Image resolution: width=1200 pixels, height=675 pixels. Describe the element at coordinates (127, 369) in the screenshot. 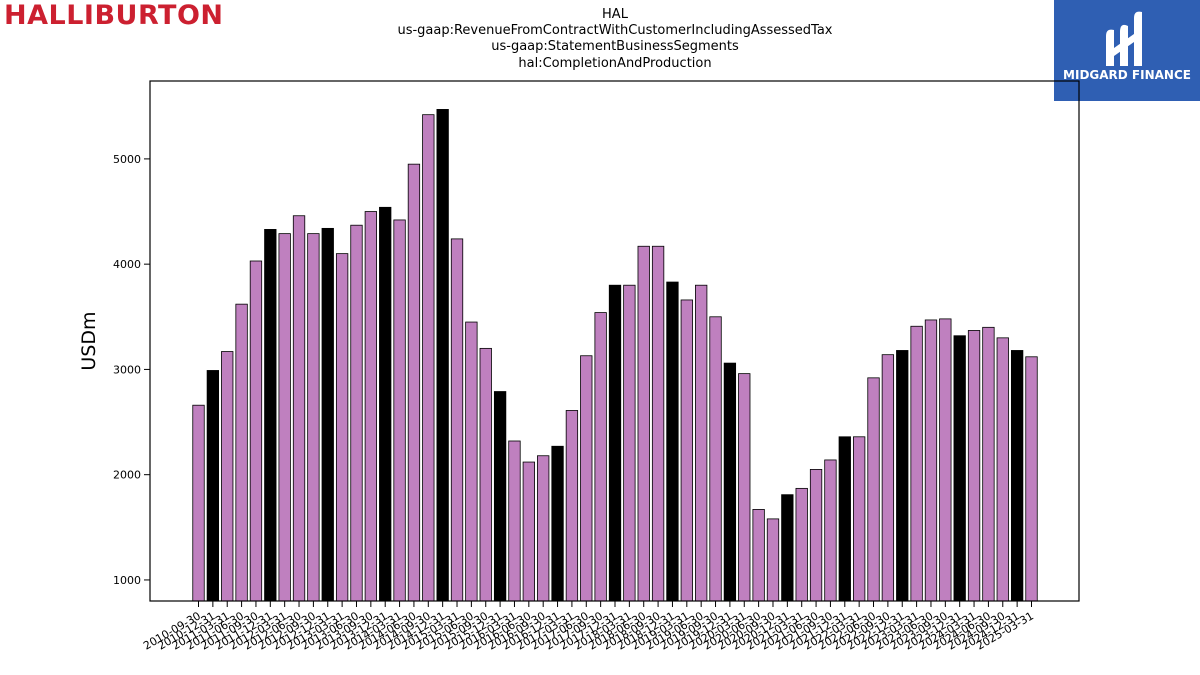

I see `y-tick-label: 3000` at that location.